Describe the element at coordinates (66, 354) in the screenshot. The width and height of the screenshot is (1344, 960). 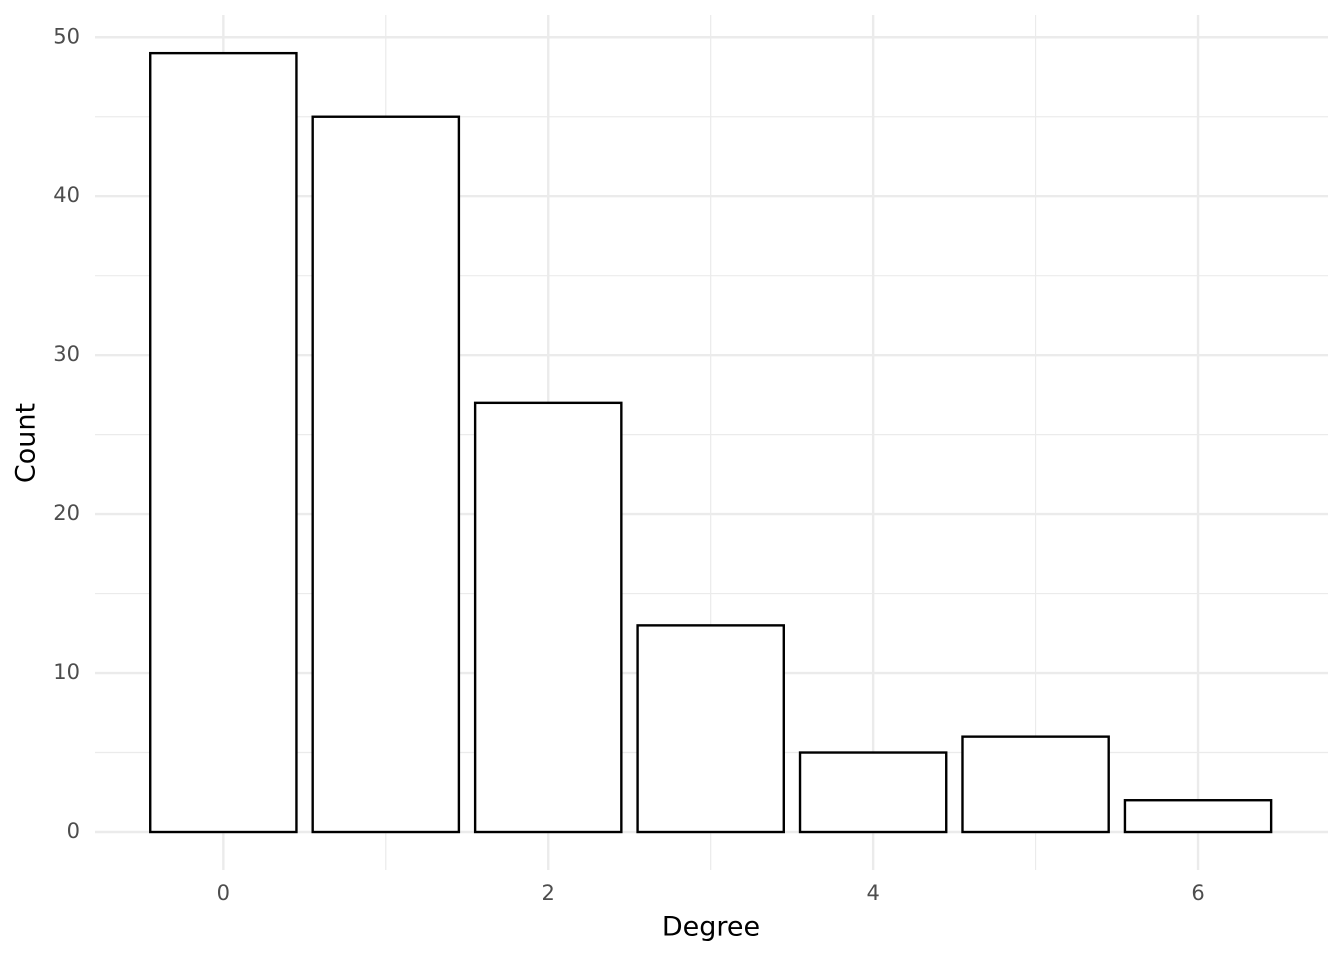
I see `y-tick-label: 30` at that location.